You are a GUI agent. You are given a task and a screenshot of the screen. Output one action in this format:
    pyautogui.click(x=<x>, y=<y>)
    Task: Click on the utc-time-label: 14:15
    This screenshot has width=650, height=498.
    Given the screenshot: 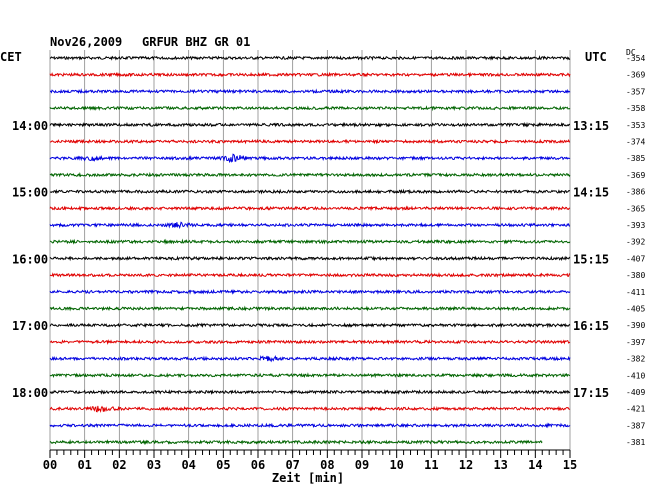 What is the action you would take?
    pyautogui.click(x=591, y=193)
    